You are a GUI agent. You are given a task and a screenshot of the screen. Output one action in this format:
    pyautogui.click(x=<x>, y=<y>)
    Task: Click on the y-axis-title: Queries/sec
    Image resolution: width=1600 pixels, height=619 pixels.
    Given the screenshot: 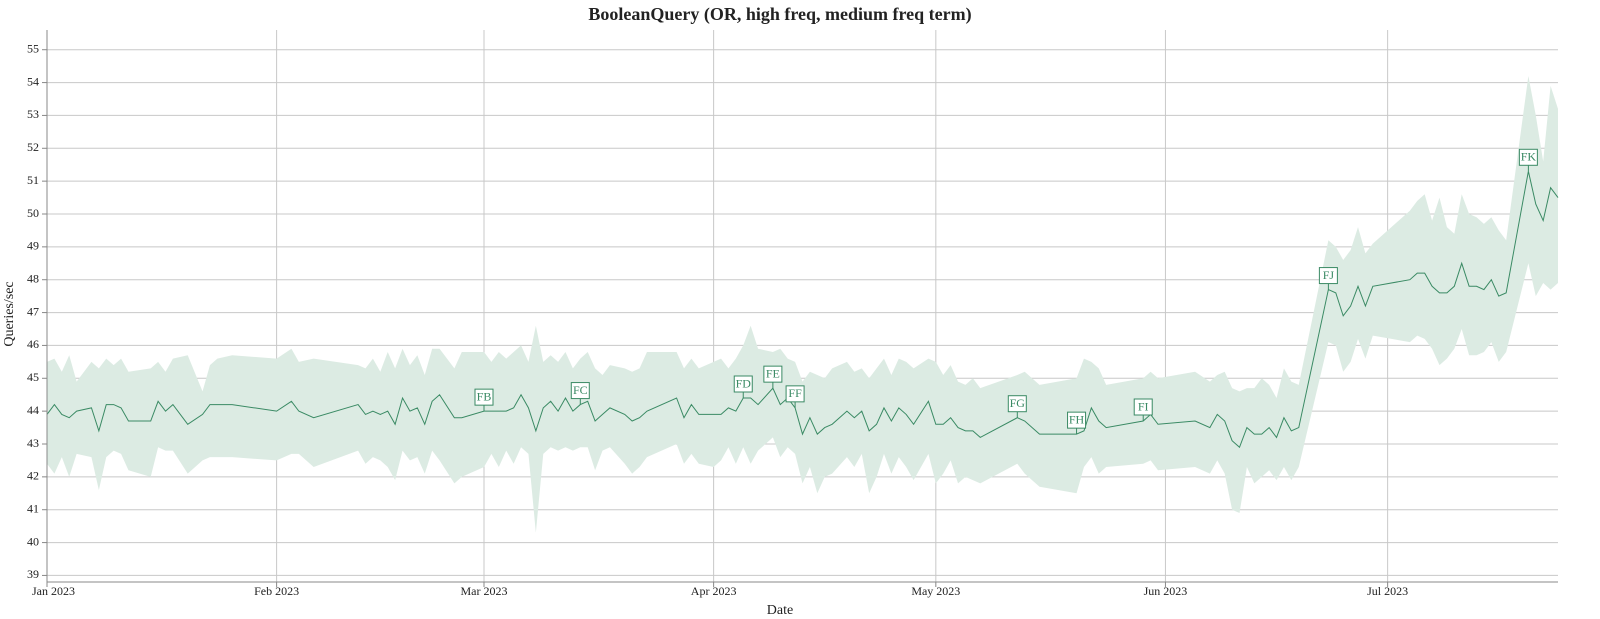 What is the action you would take?
    pyautogui.click(x=9, y=313)
    